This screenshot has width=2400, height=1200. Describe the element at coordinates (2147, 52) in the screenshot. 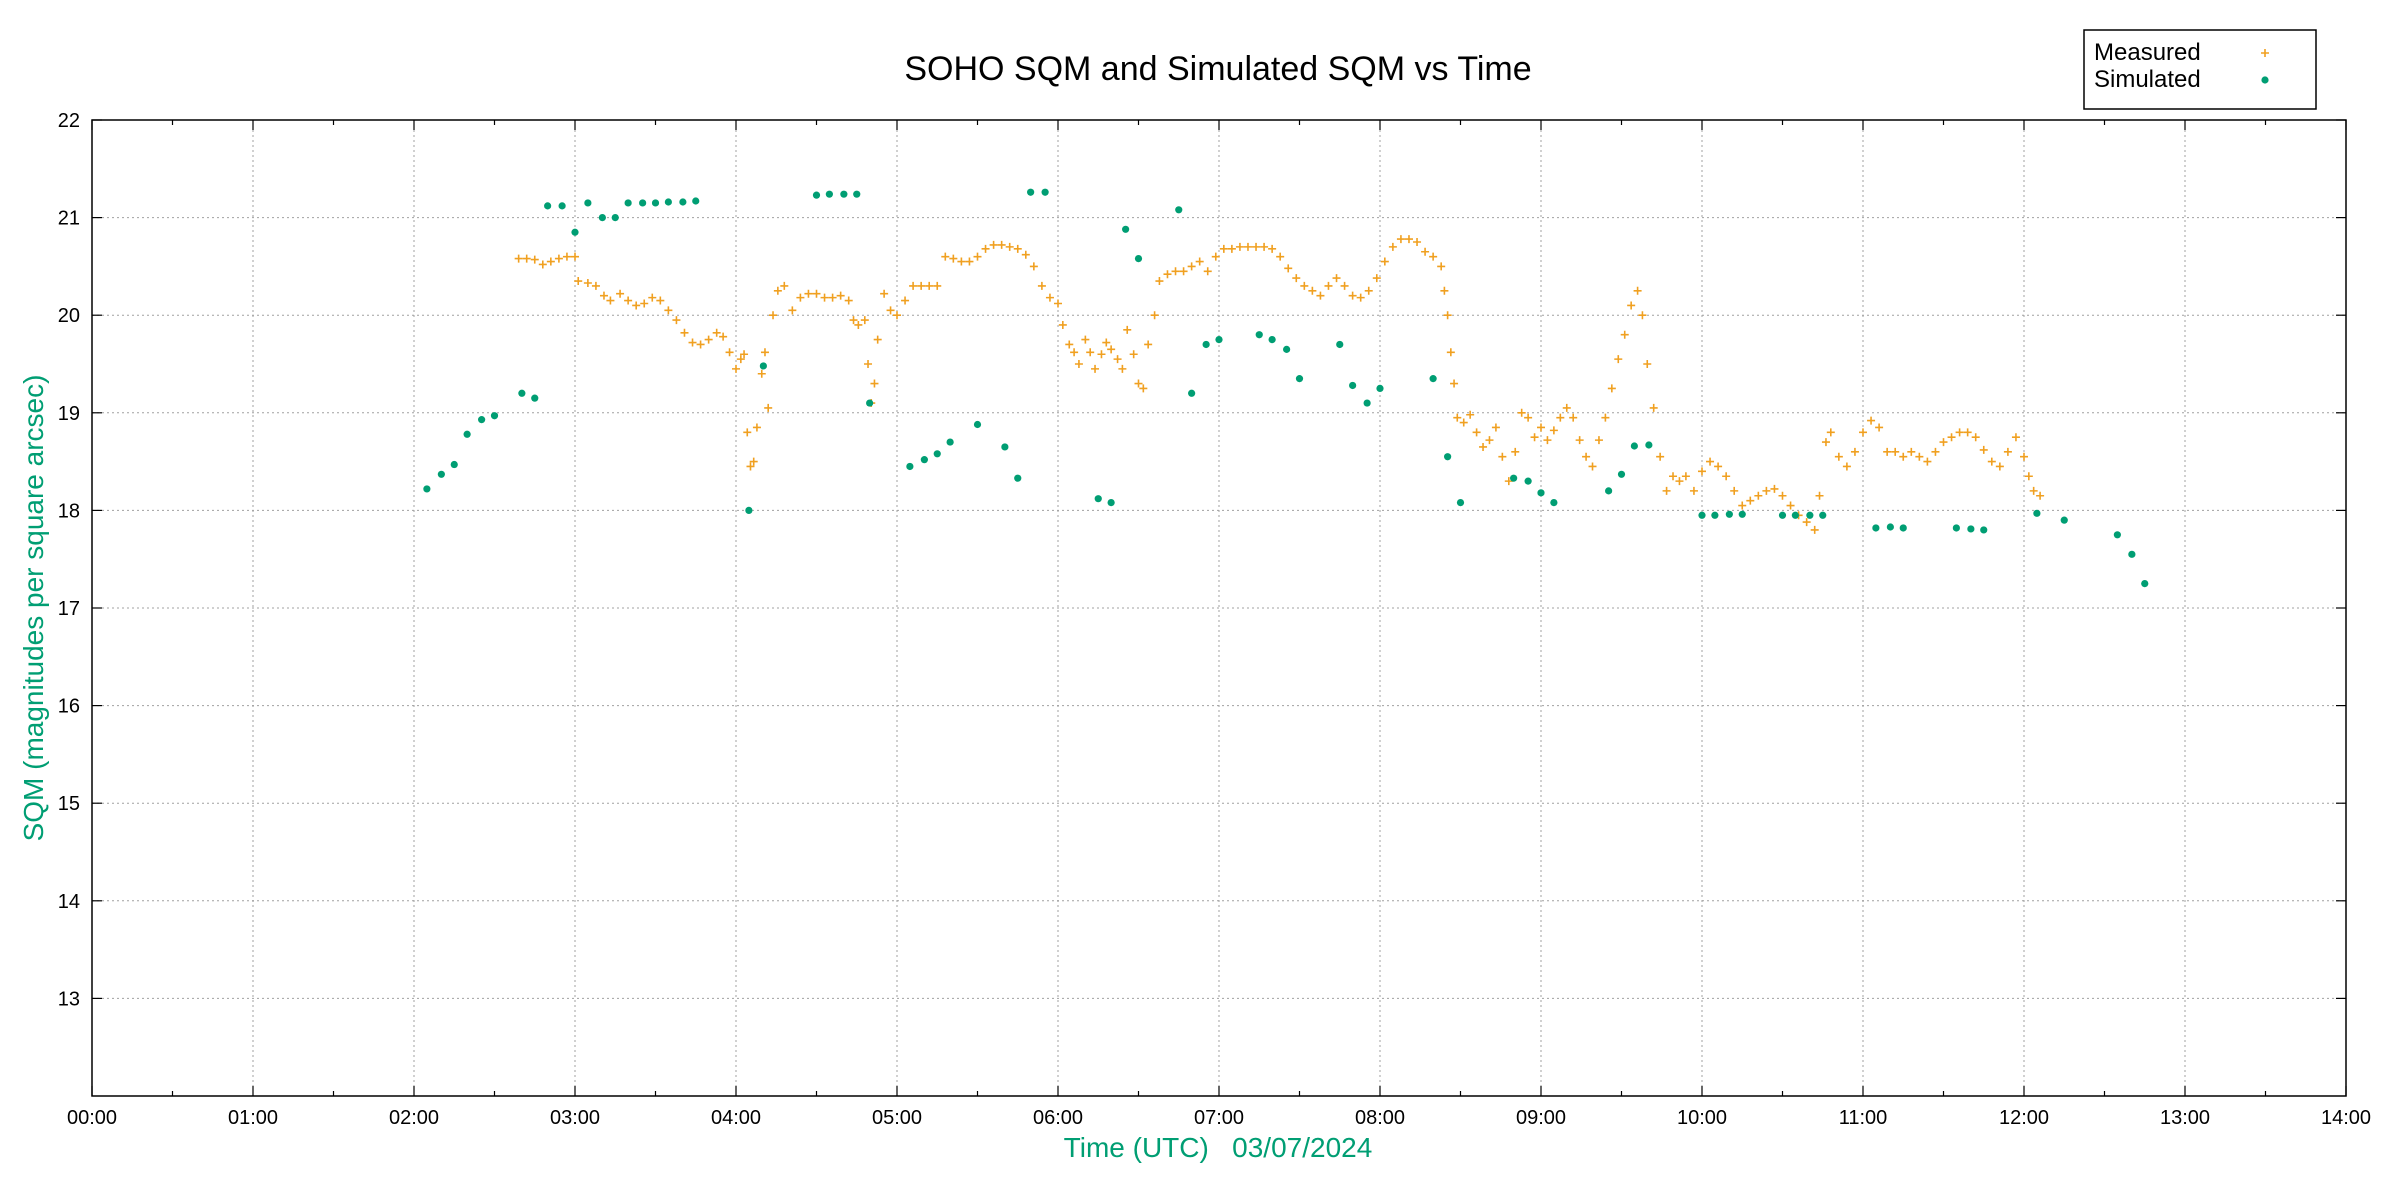

I see `legend-label-measured: Measured` at that location.